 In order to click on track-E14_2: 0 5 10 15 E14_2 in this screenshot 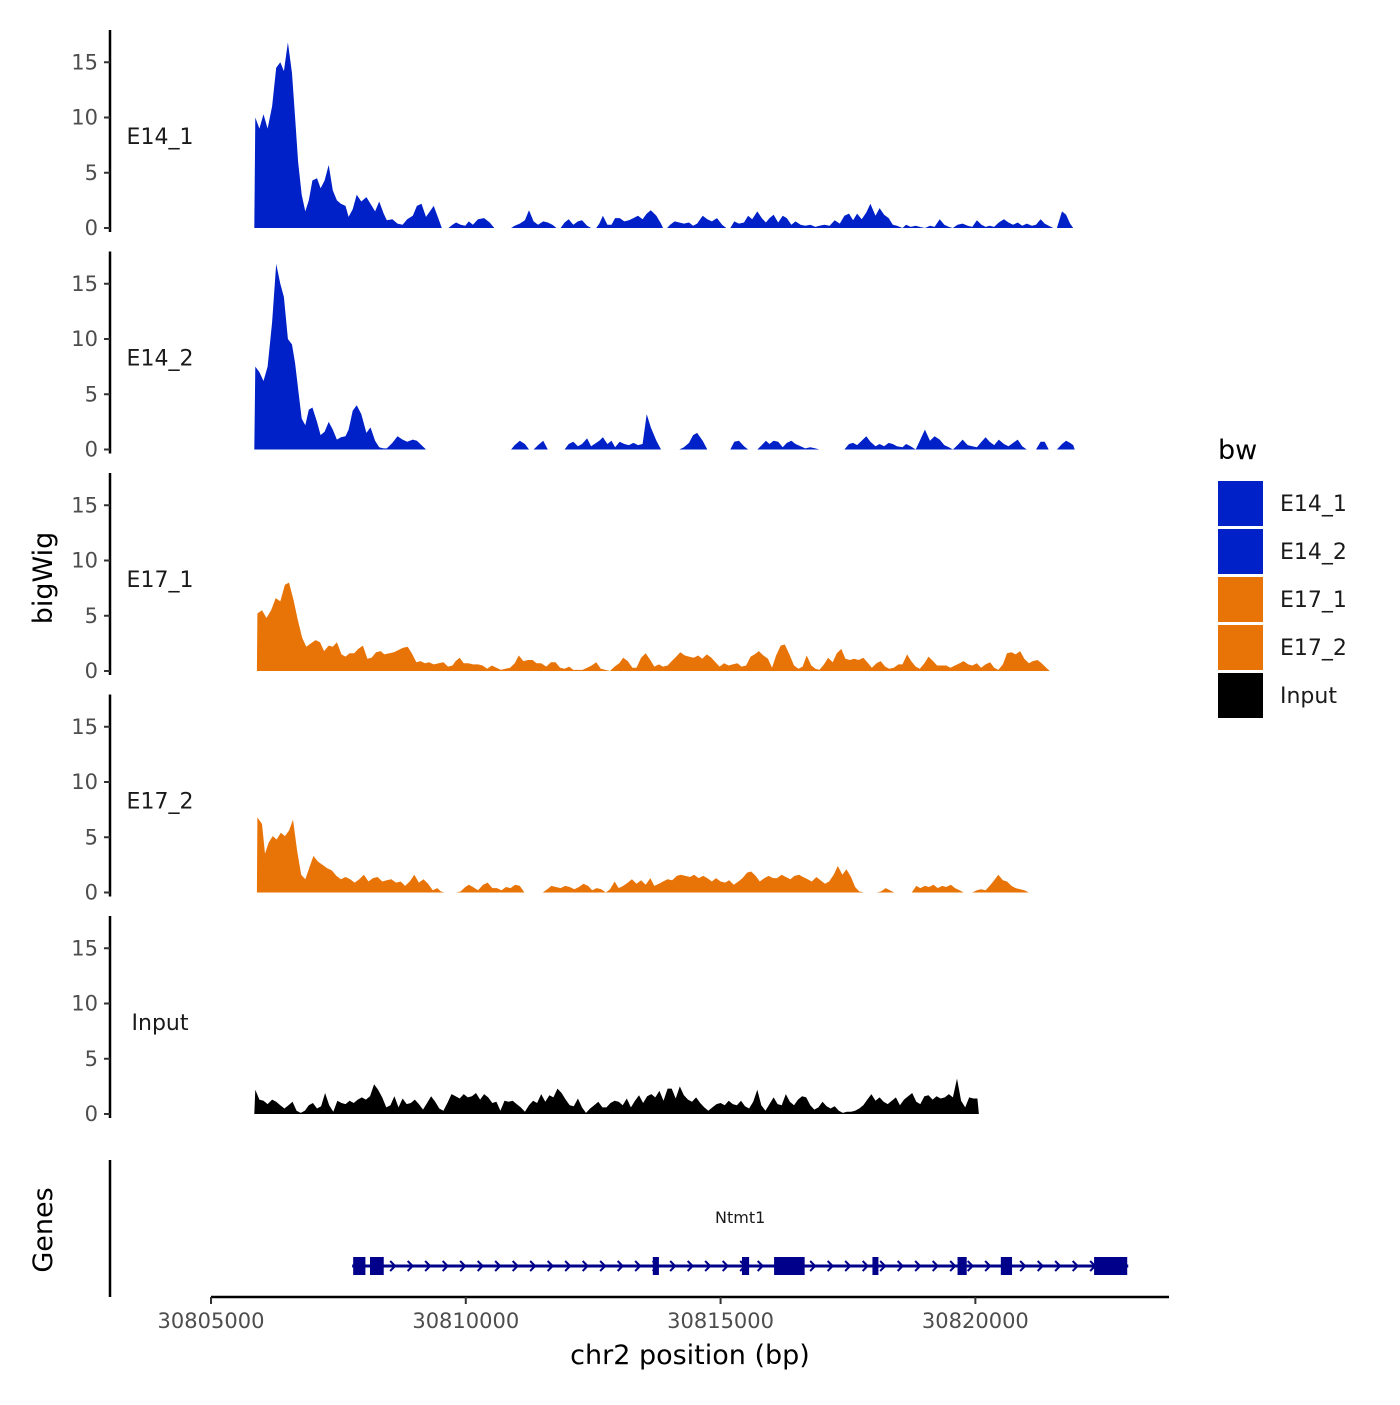, I will do `click(573, 356)`.